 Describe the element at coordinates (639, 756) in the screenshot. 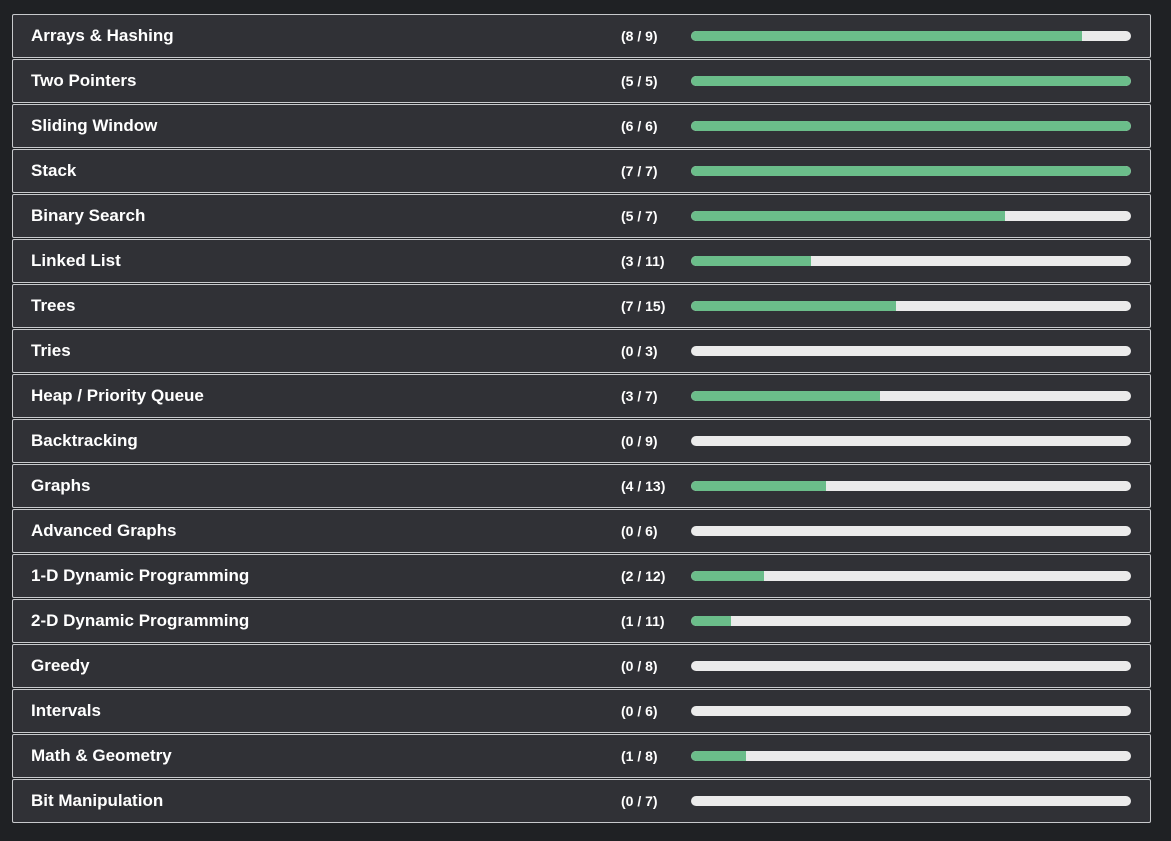

I see `topic-count: (1 / 8)` at that location.